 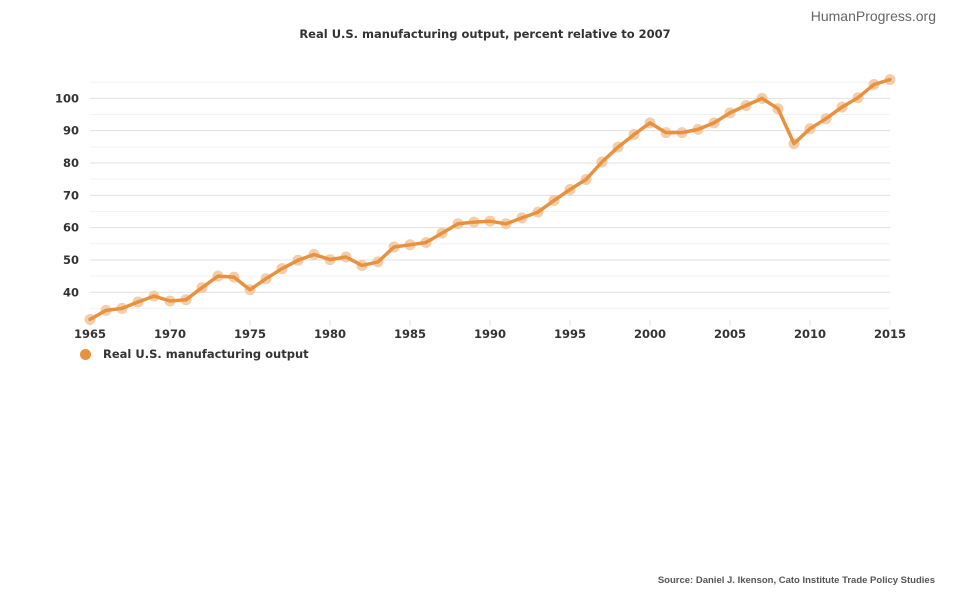 What do you see at coordinates (570, 334) in the screenshot?
I see `x-tick-label: 1995` at bounding box center [570, 334].